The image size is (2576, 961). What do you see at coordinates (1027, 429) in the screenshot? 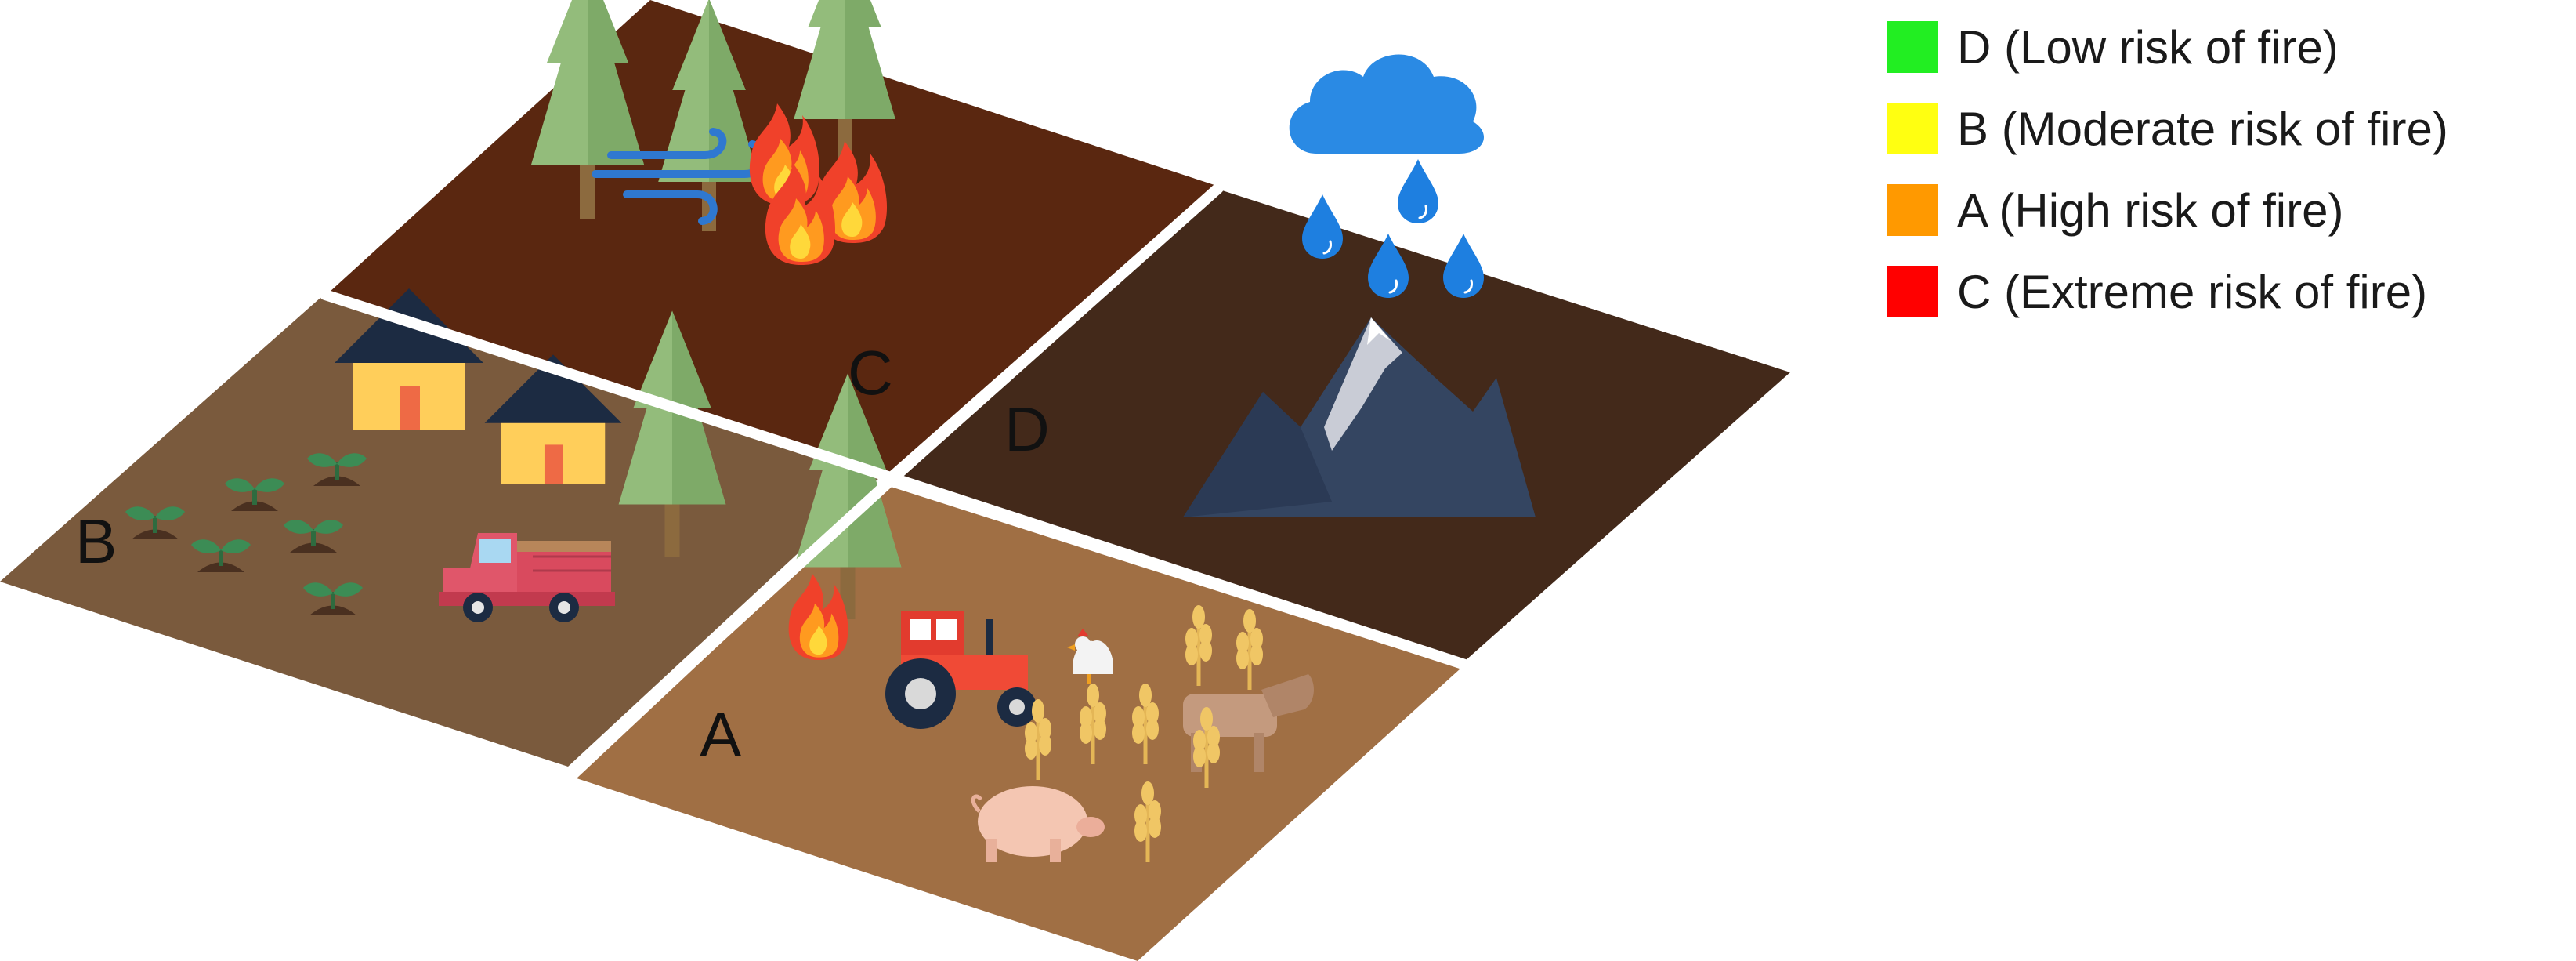
I see `plot-d-label: D` at bounding box center [1027, 429].